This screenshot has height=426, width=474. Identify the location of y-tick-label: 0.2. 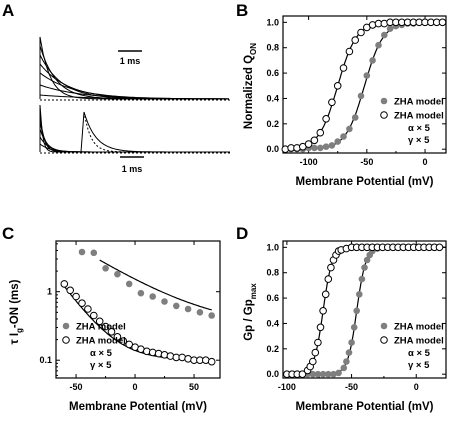
(272, 124).